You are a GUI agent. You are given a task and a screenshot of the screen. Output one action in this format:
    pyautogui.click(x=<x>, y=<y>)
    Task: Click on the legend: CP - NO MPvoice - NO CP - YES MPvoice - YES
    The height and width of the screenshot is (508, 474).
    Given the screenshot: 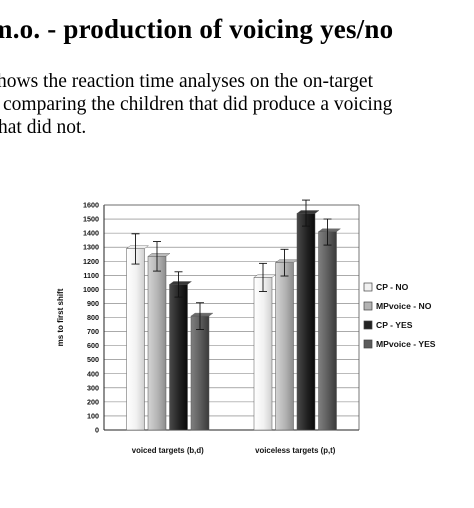 What is the action you would take?
    pyautogui.click(x=399, y=315)
    